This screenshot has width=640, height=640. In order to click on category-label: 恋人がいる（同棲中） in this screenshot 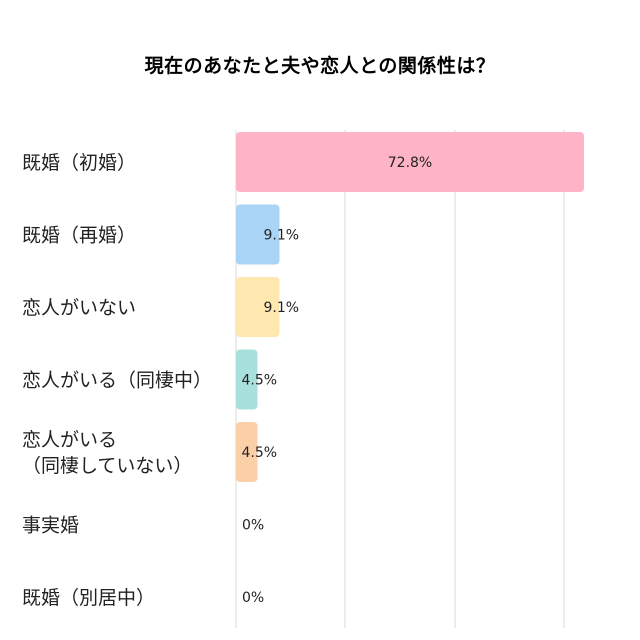, I will do `click(117, 381)`.